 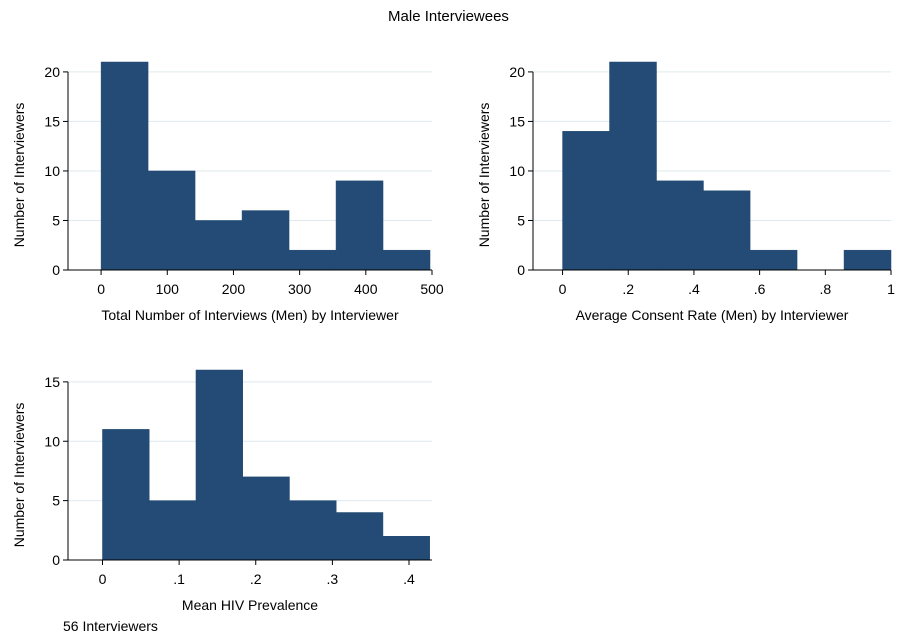 What do you see at coordinates (366, 289) in the screenshot?
I see `x-tick-label: 400` at bounding box center [366, 289].